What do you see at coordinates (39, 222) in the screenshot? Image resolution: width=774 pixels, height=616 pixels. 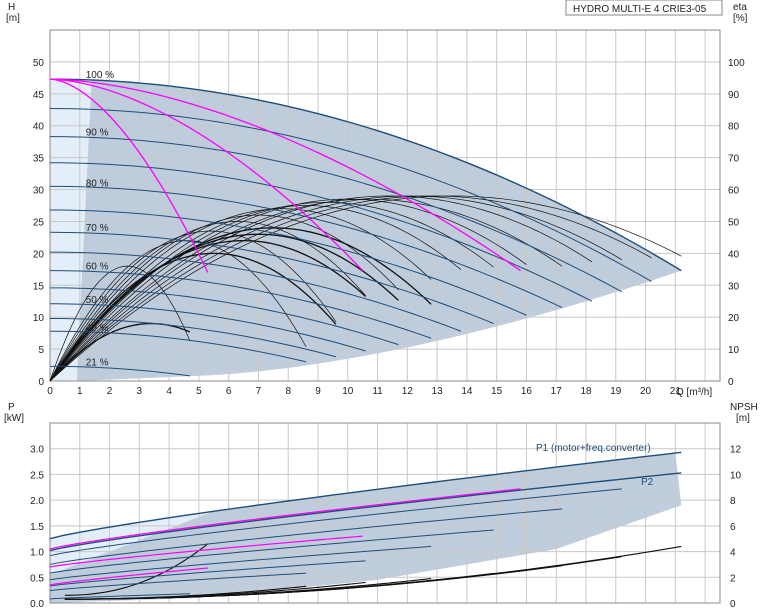 I see `y-tick-label: 25` at bounding box center [39, 222].